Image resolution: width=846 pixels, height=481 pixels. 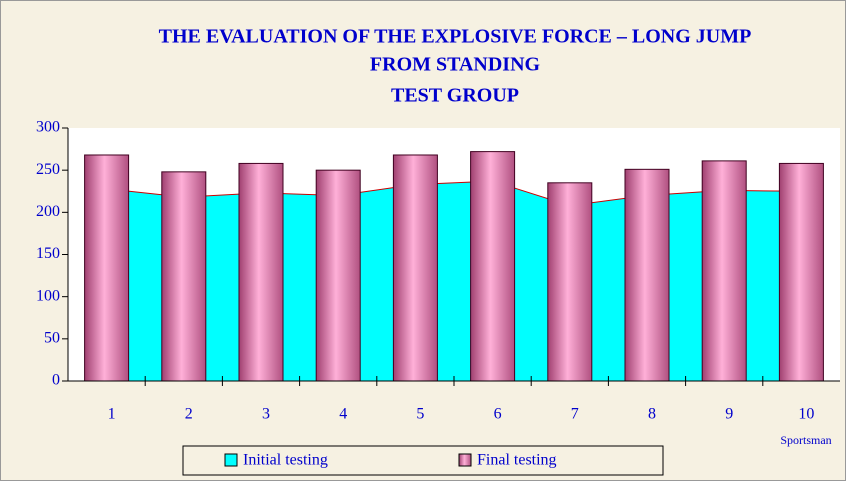 I want to click on y-tick-label: 0, so click(x=56, y=380).